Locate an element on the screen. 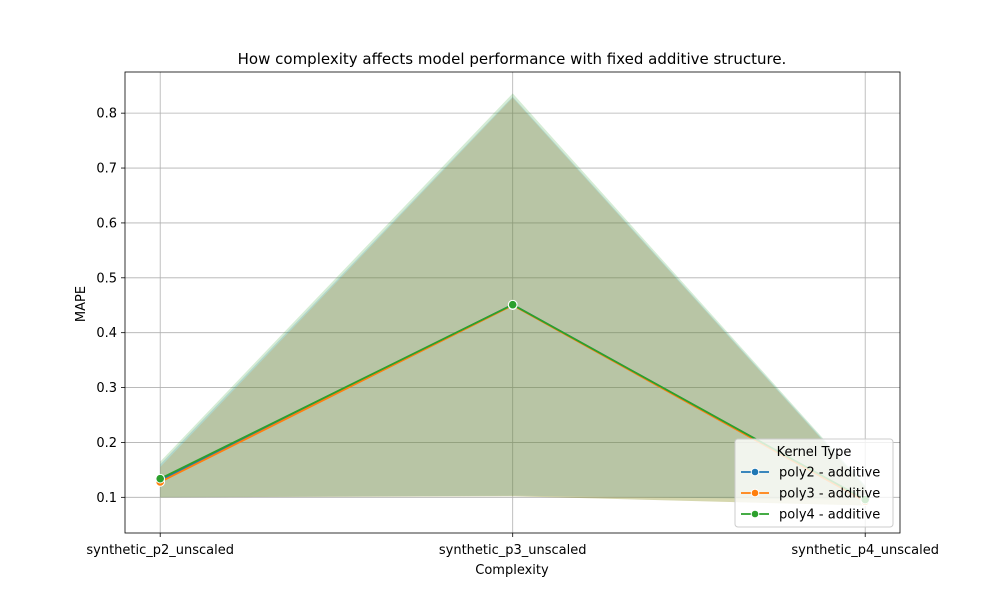 The image size is (1000, 604). y-tick-label: 0.4 is located at coordinates (106, 333).